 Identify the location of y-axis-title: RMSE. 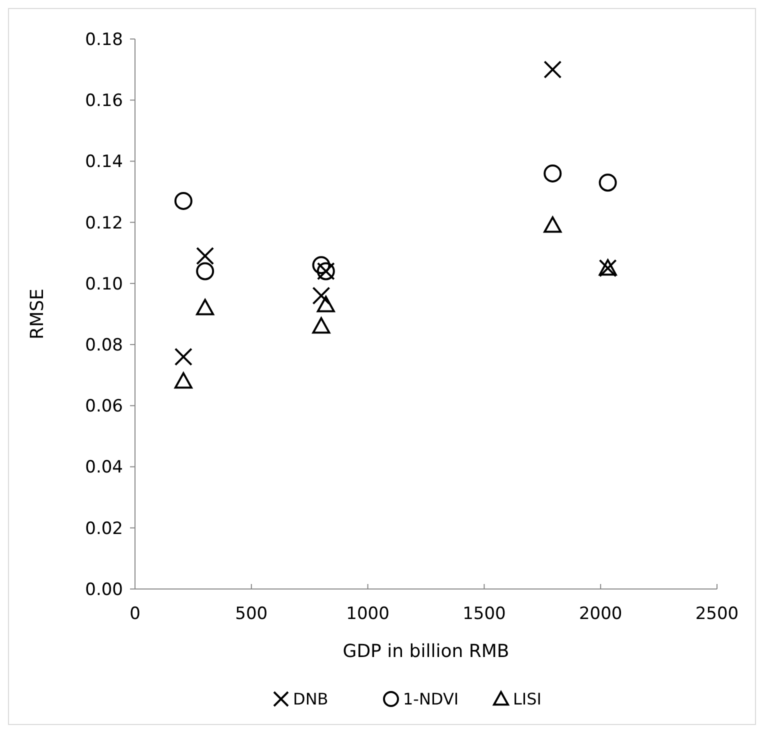
(37, 314).